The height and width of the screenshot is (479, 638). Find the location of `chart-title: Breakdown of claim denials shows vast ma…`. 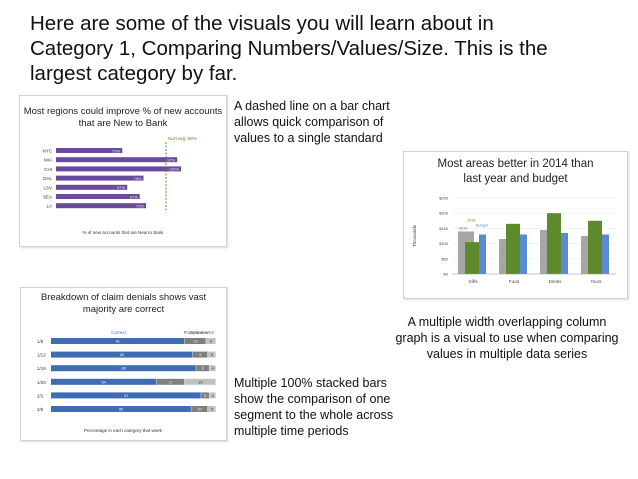

chart-title: Breakdown of claim denials shows vast ma… is located at coordinates (123, 304).